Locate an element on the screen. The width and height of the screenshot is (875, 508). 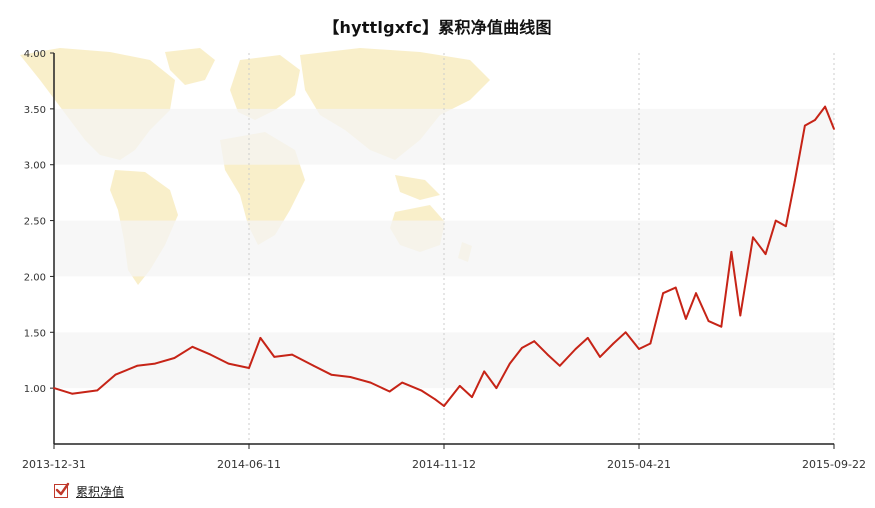
grid-band is located at coordinates (444, 136).